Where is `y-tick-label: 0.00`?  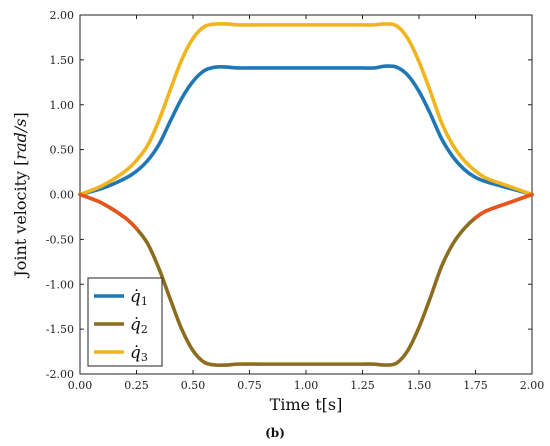
y-tick-label: 0.00 is located at coordinates (62, 195).